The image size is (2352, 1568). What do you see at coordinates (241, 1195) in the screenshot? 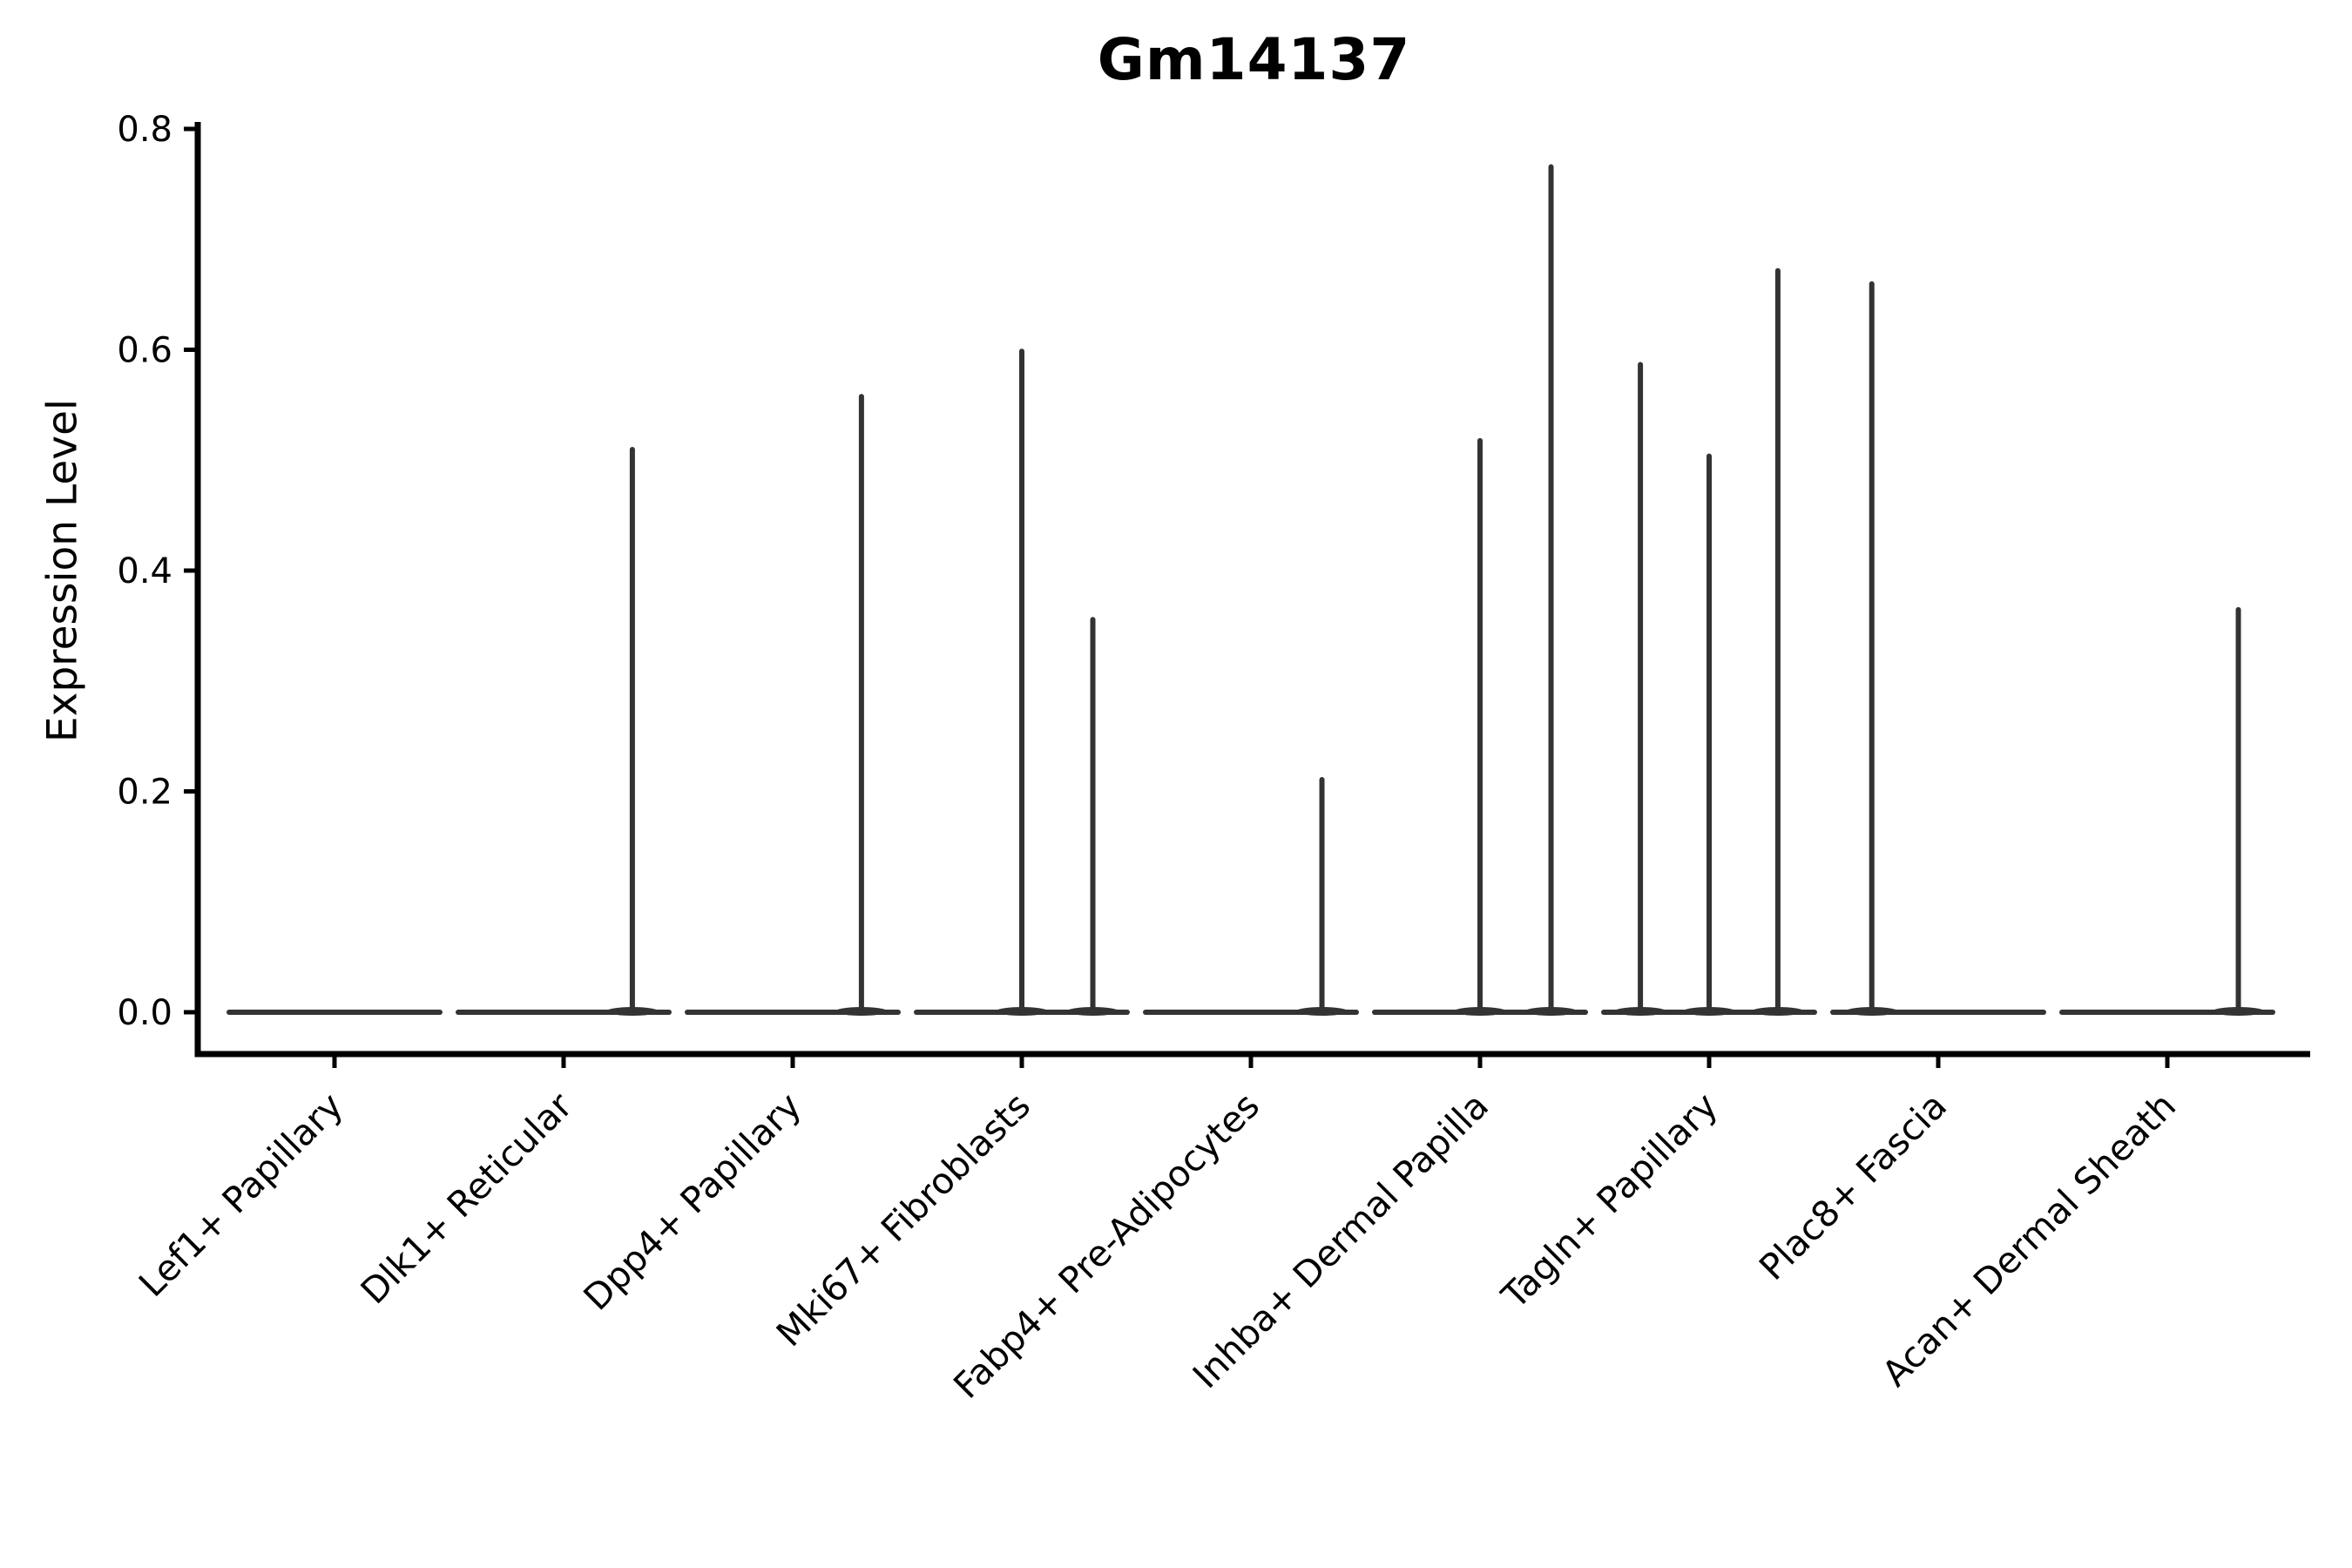
I see `x-category-label: Lef1+ Papillary` at bounding box center [241, 1195].